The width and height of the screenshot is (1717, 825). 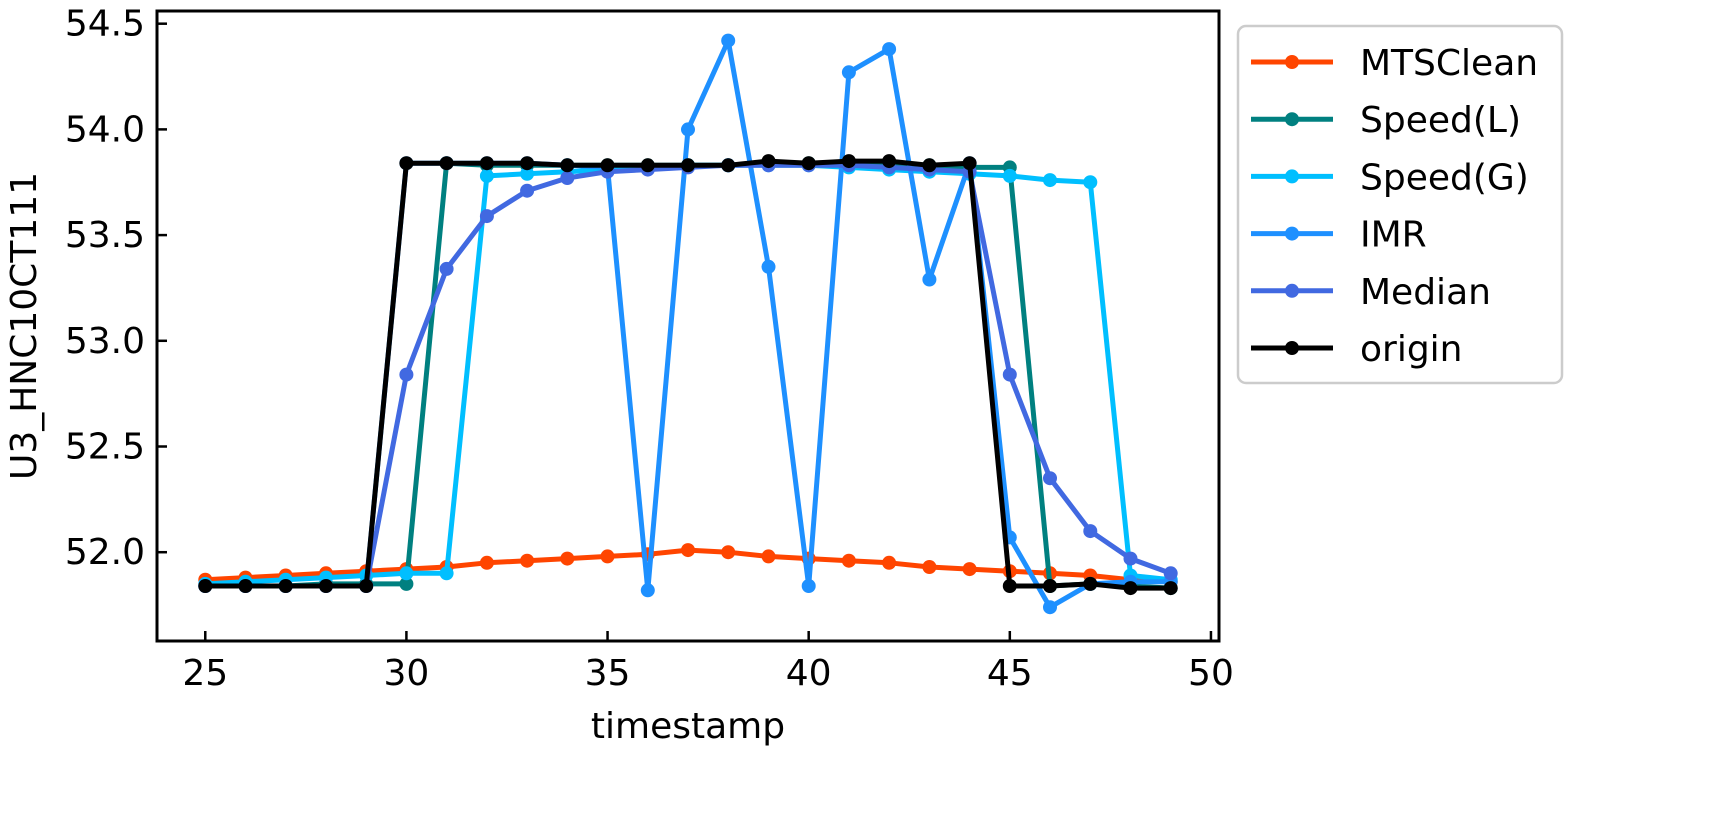 What do you see at coordinates (407, 673) in the screenshot?
I see `x-tick-label: 30` at bounding box center [407, 673].